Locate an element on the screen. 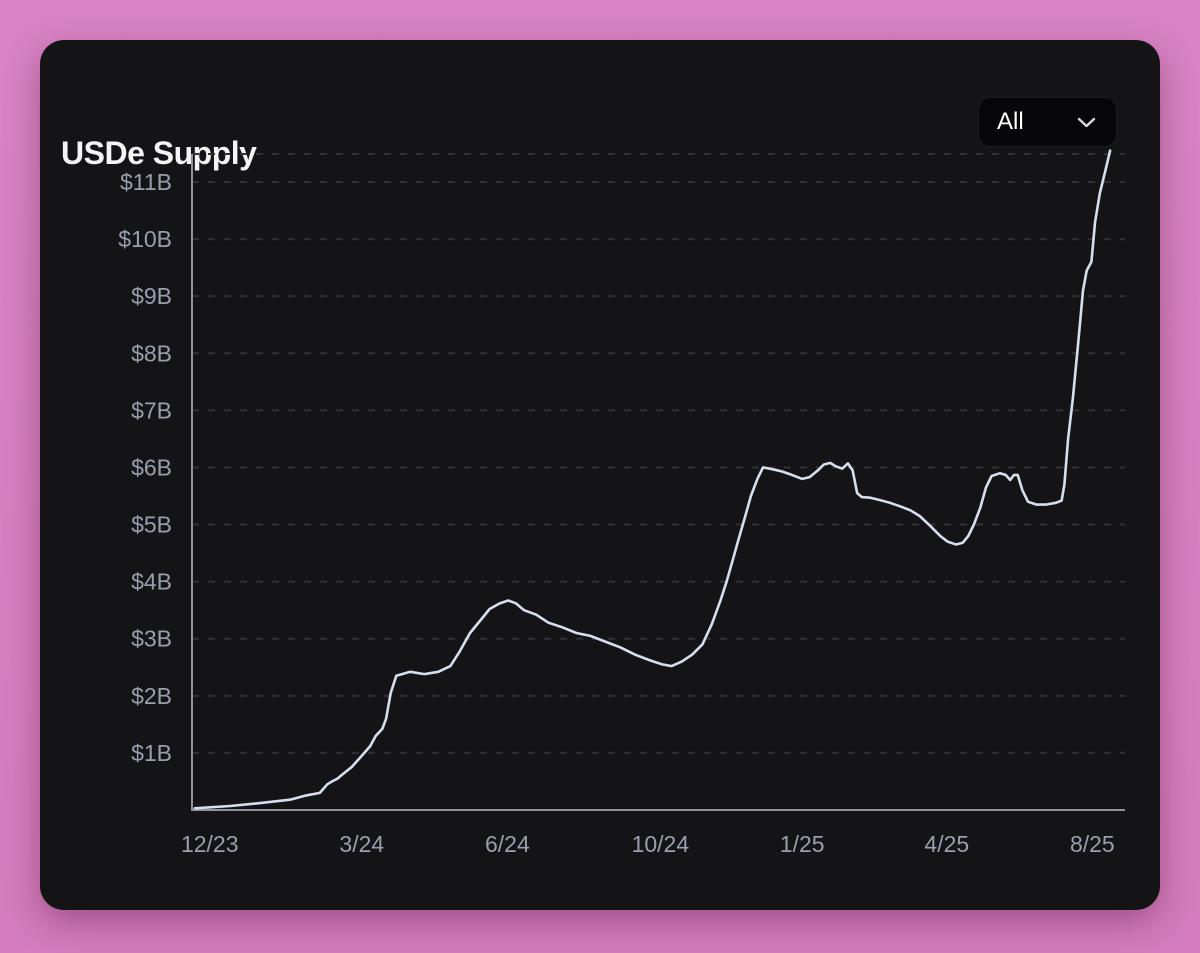 The height and width of the screenshot is (953, 1200). chevron-down-icon is located at coordinates (1086, 122).